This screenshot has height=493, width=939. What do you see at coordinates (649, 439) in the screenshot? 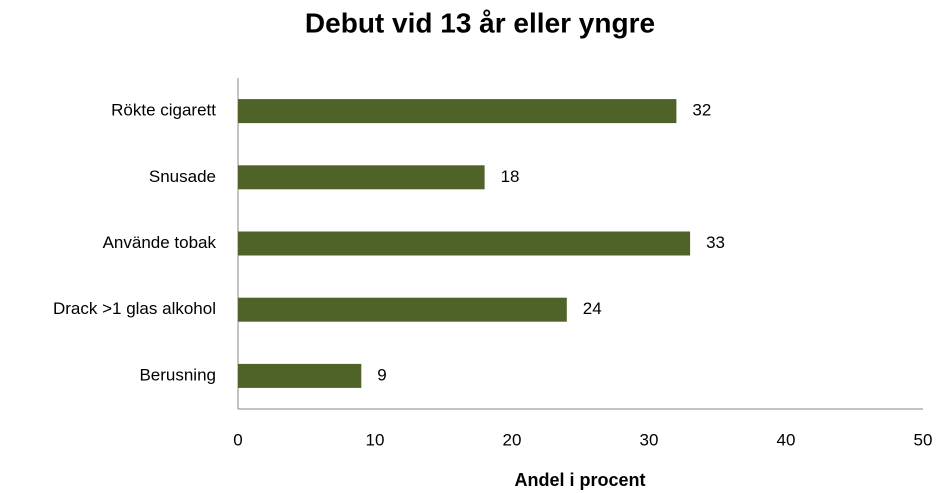
I see `x-tick-label: 30` at bounding box center [649, 439].